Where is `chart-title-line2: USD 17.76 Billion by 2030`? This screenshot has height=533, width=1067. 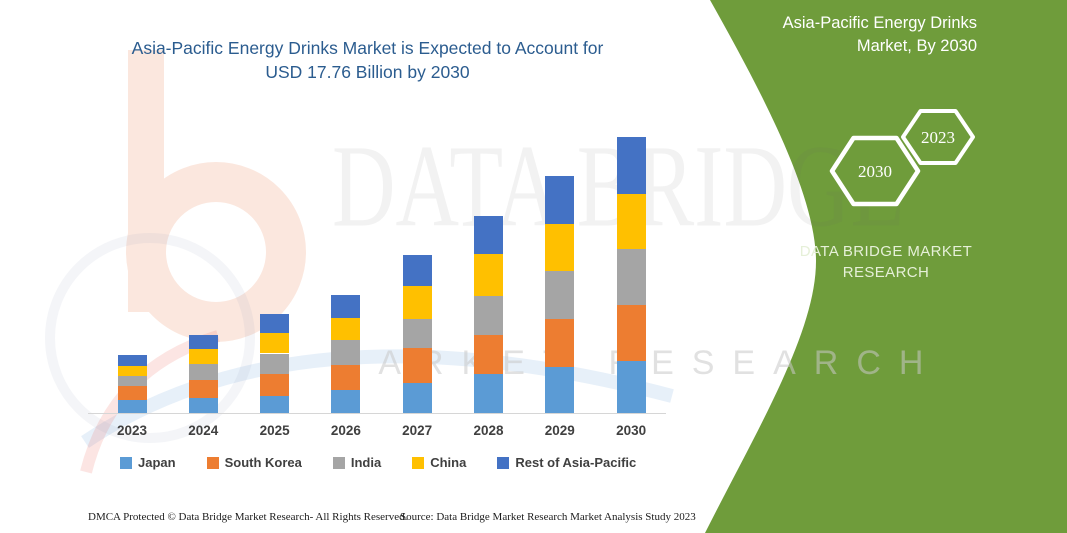
chart-title-line2: USD 17.76 Billion by 2030 is located at coordinates (367, 72).